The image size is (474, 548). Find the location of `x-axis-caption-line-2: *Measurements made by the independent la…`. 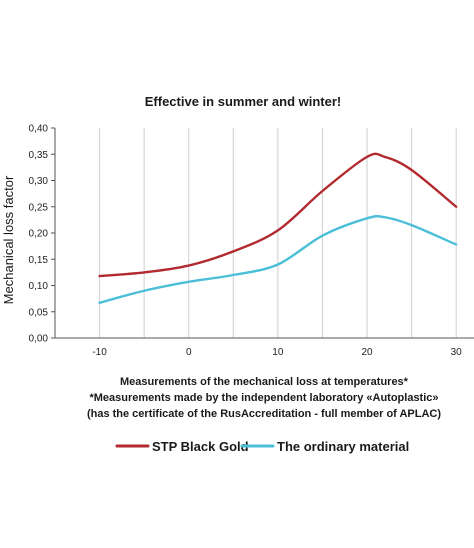

x-axis-caption-line-2: *Measurements made by the independent la… is located at coordinates (263, 398).